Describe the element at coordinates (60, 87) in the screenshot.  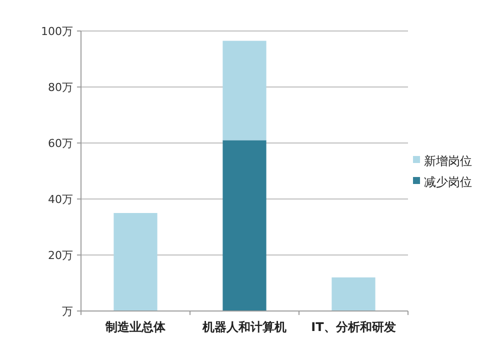
I see `y-tick-label: 80万` at that location.